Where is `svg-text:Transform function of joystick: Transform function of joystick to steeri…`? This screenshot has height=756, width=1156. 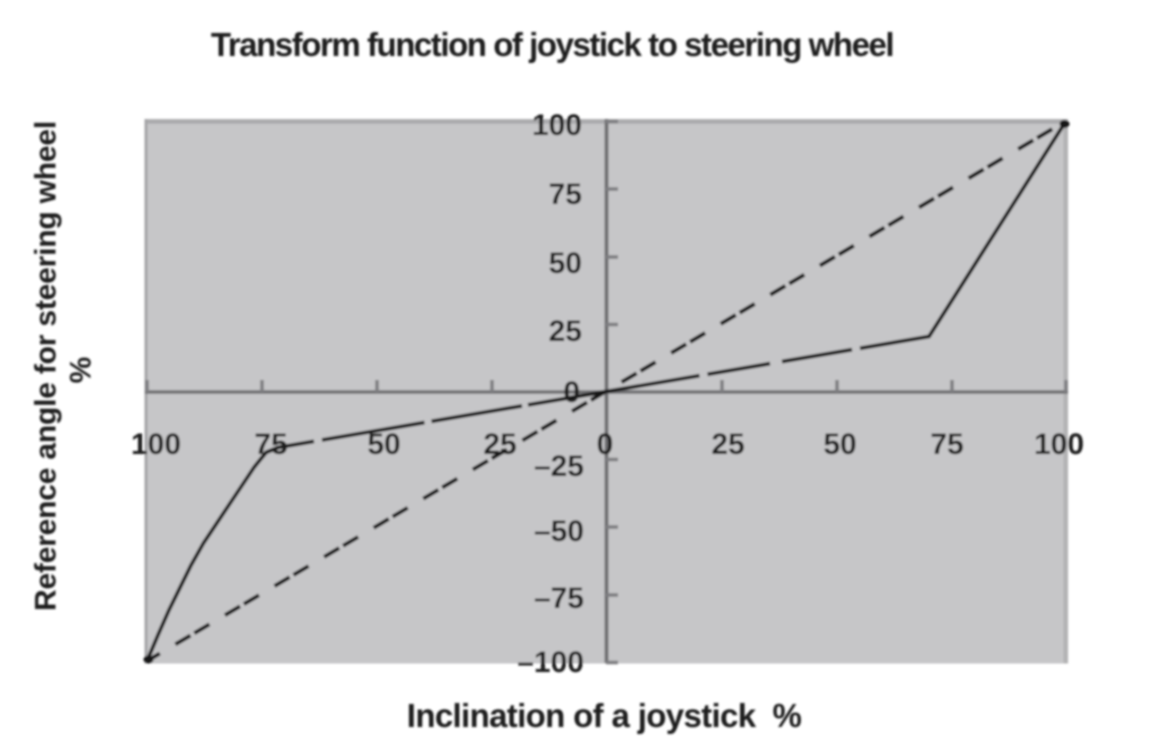 svg-text:Transform function of joystick: Transform function of joystick to steeri… is located at coordinates (552, 44).